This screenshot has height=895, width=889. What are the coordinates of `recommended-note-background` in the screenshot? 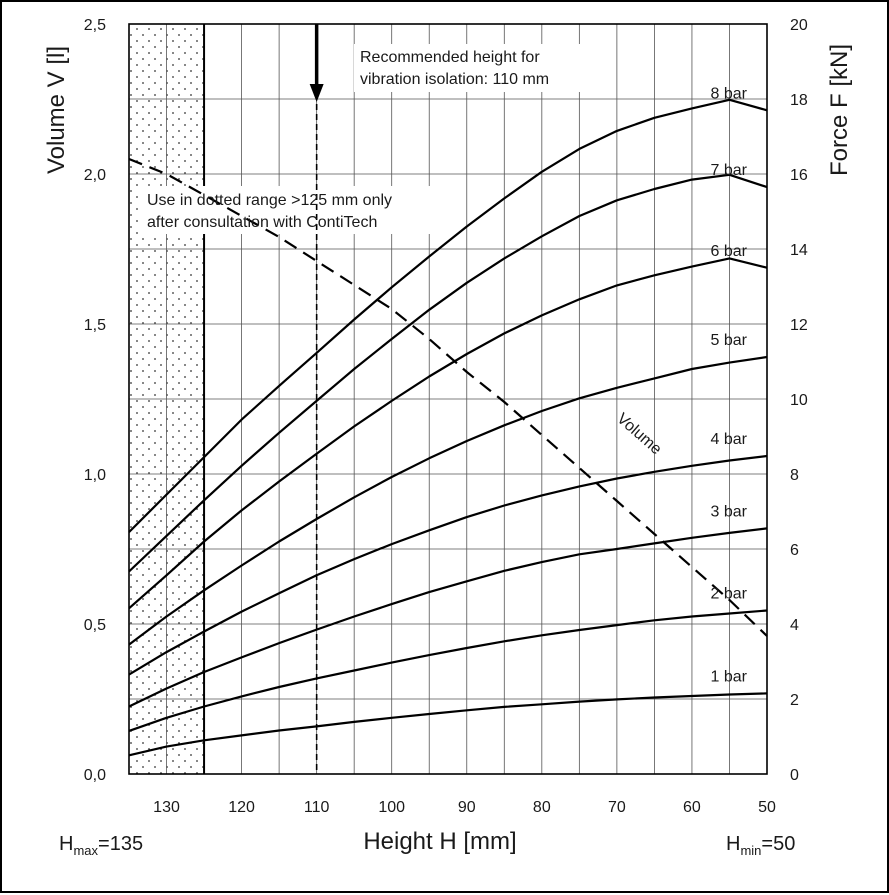 It's located at (474, 68).